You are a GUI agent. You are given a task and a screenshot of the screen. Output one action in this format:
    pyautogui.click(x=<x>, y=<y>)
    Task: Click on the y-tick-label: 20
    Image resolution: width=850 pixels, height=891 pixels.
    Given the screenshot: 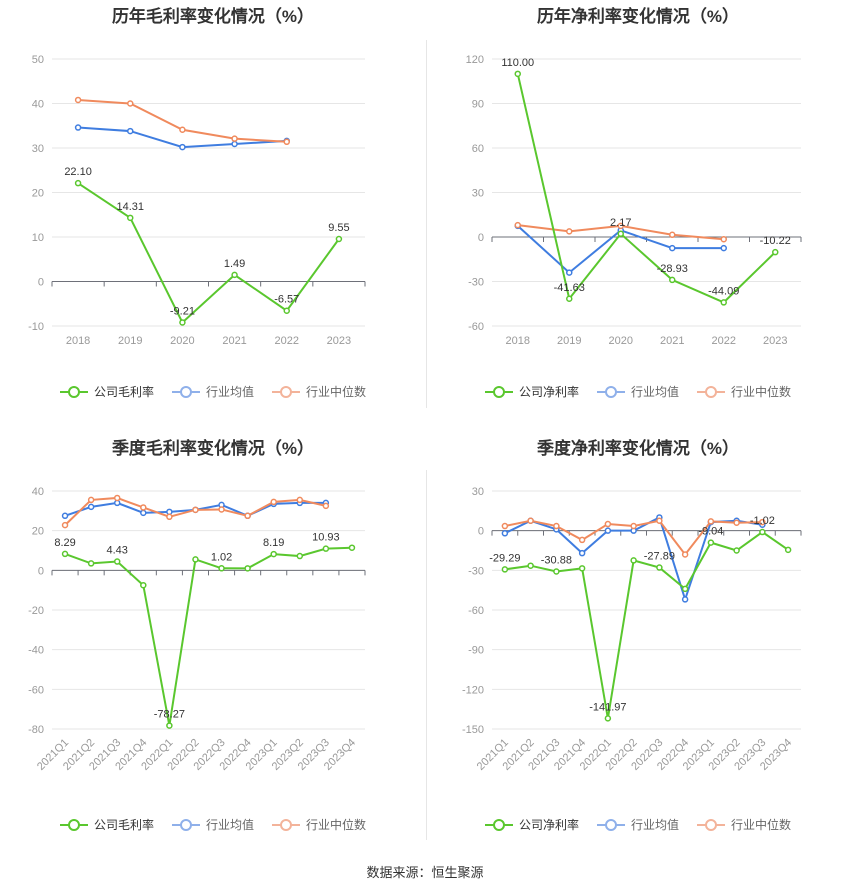 What is the action you would take?
    pyautogui.click(x=38, y=532)
    